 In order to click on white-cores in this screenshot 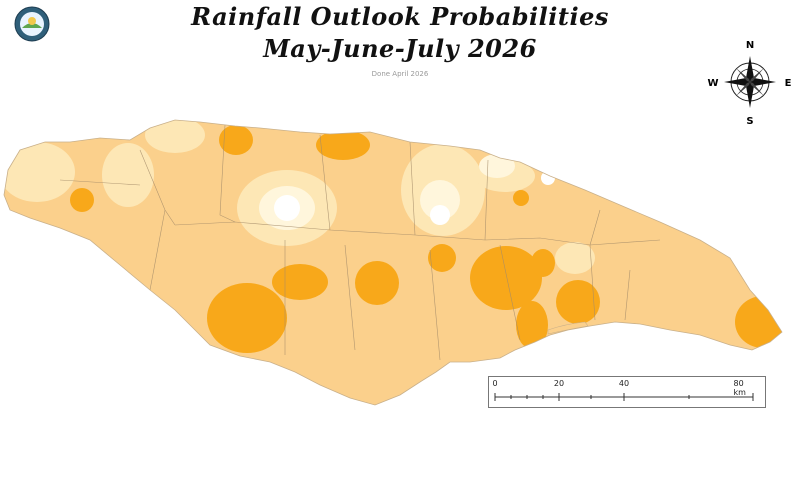, I will do `click(414, 198)`.